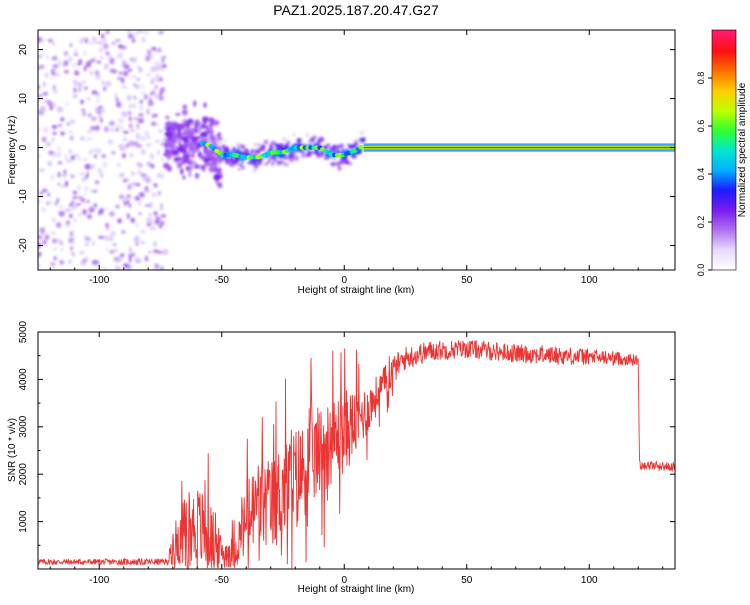 This screenshot has width=750, height=605. I want to click on x-tick-label: -50, so click(222, 580).